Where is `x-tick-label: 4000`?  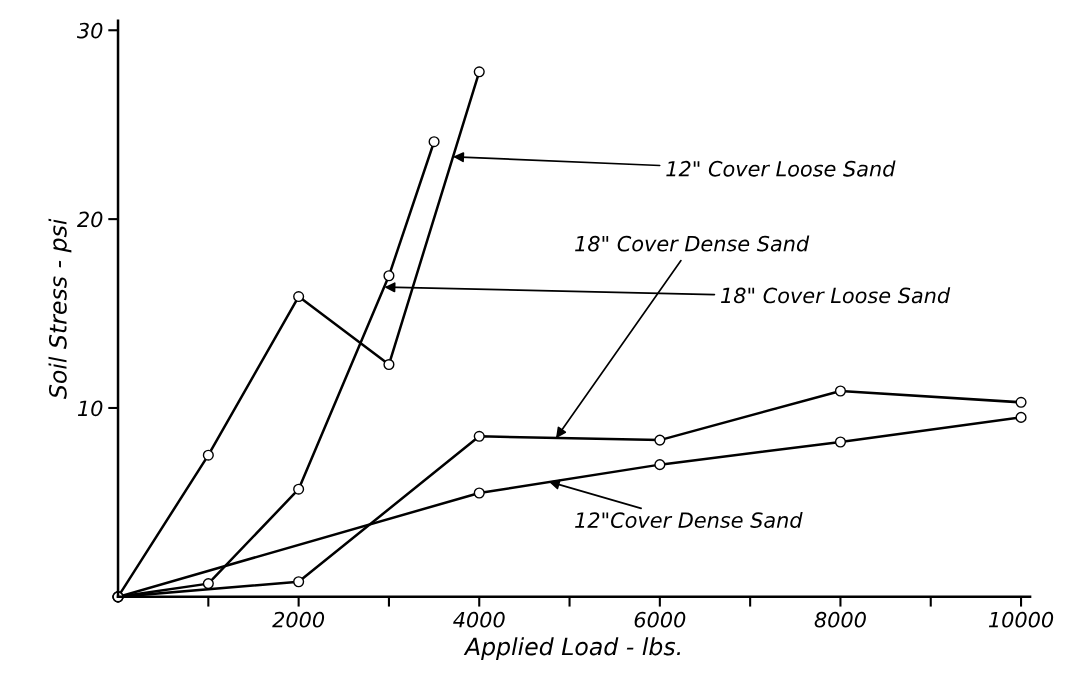
x-tick-label: 4000 is located at coordinates (479, 619).